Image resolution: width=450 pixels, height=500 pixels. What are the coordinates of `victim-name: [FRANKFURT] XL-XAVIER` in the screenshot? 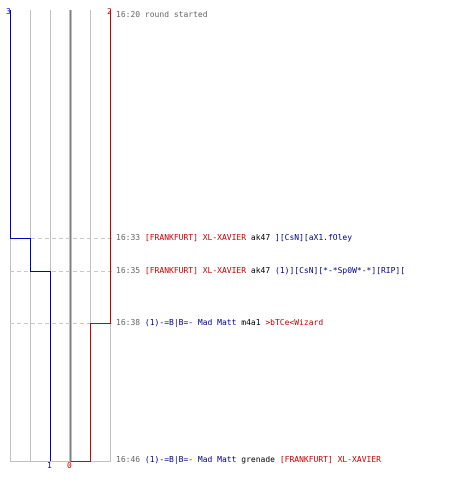 It's located at (330, 459).